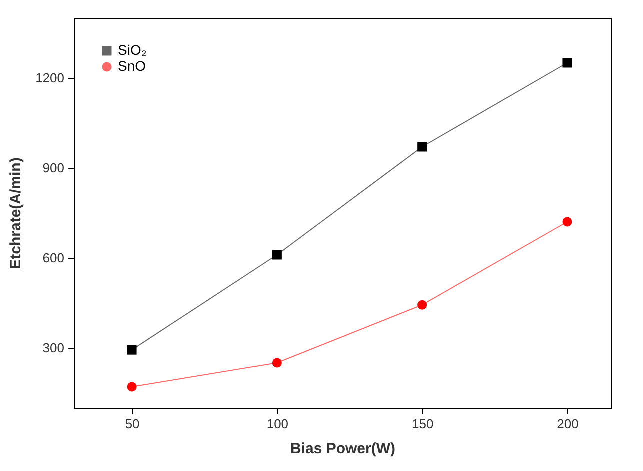 The image size is (643, 471). Describe the element at coordinates (132, 50) in the screenshot. I see `legend-label: SiO₂` at that location.